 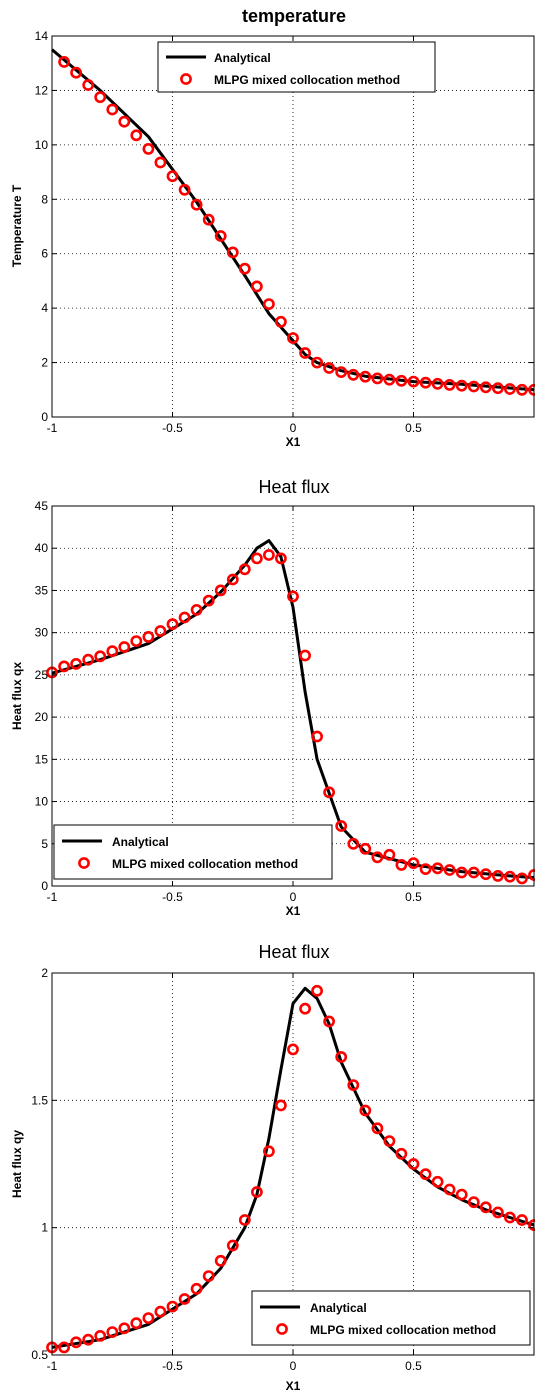 What do you see at coordinates (44, 844) in the screenshot?
I see `y-tick-label: 5` at bounding box center [44, 844].